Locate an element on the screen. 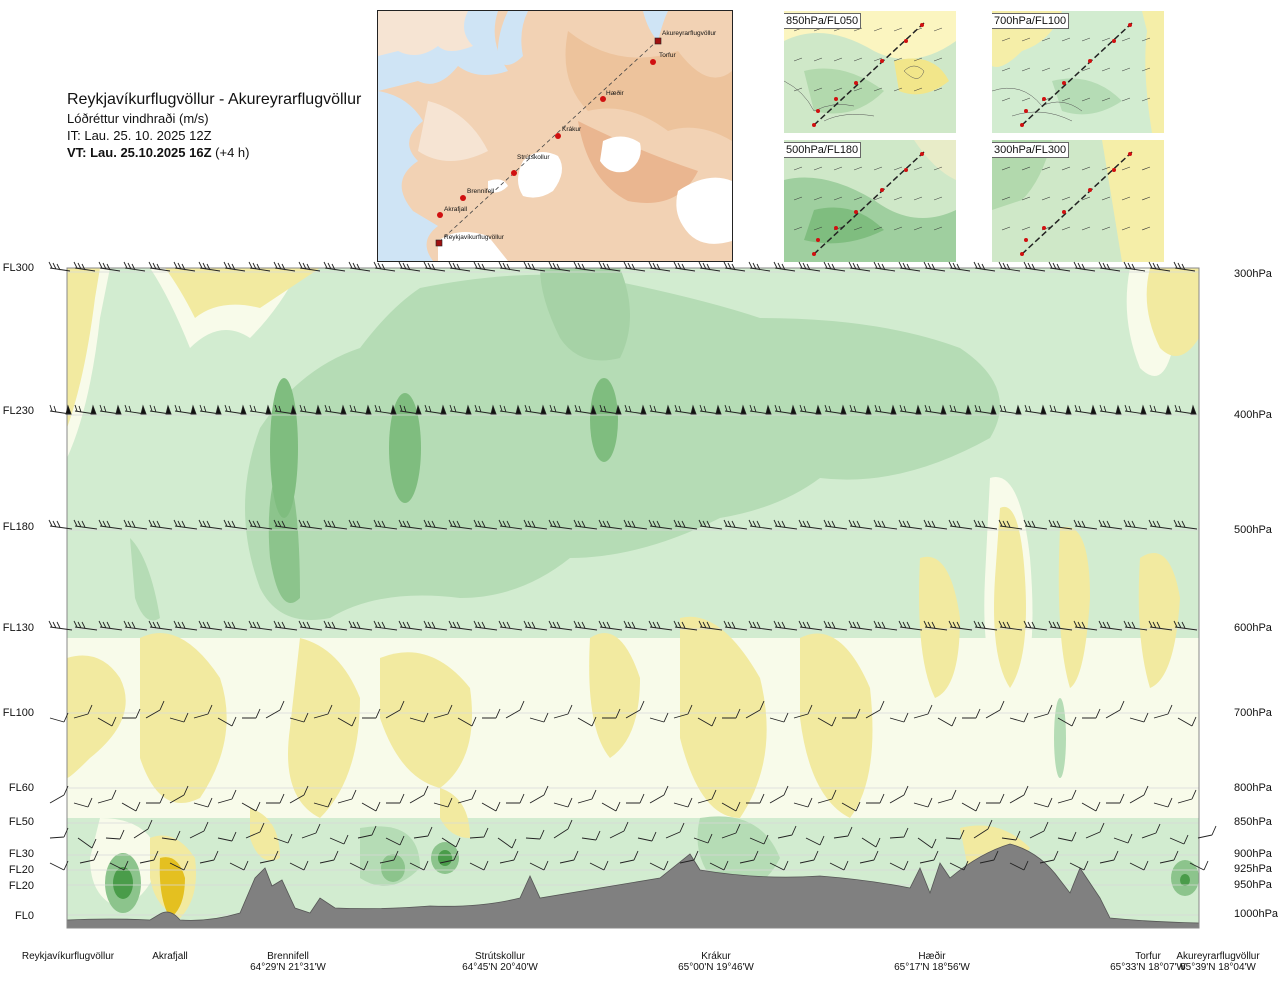 This screenshot has width=1280, height=981. map-label-brennifell: Brennifell is located at coordinates (481, 191).